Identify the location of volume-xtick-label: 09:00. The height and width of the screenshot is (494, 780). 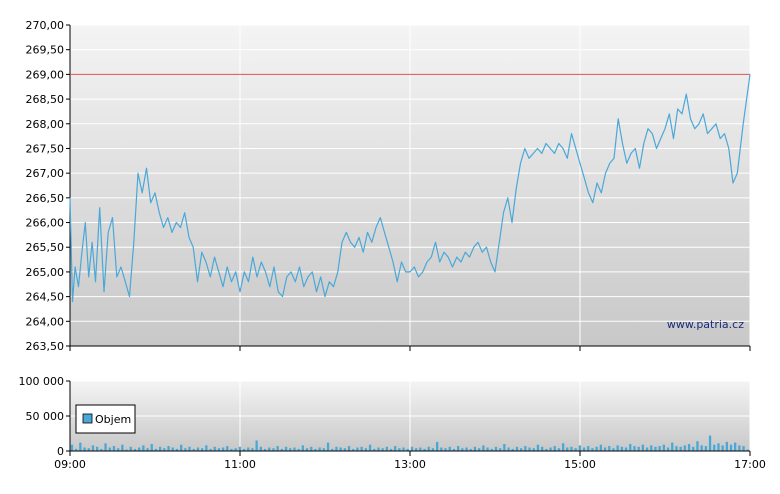
(70, 464).